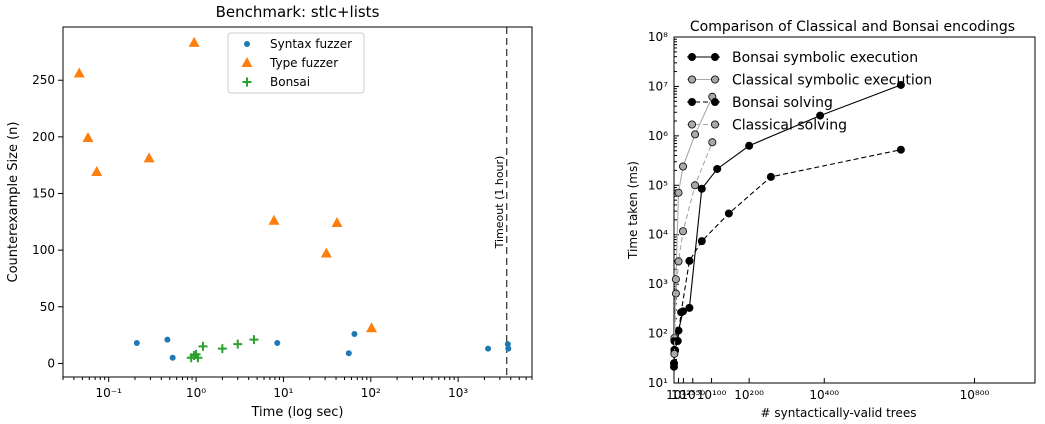  What do you see at coordinates (298, 12) in the screenshot?
I see `chart-title: Benchmark: stlc+lists` at bounding box center [298, 12].